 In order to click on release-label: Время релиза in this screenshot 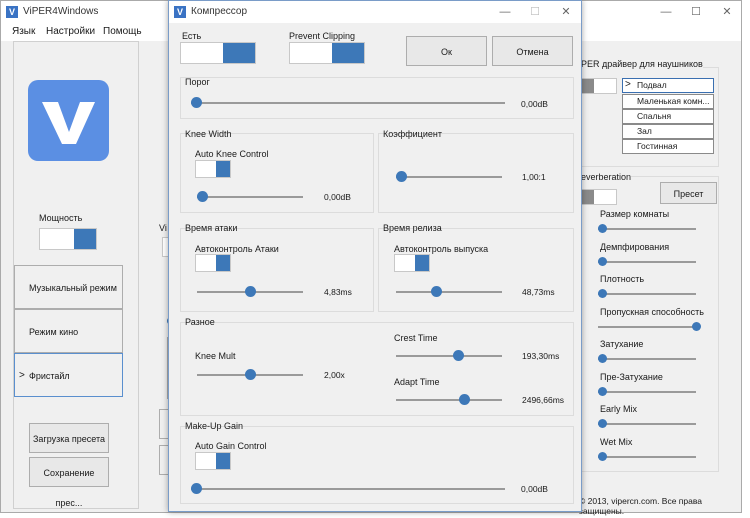, I will do `click(412, 228)`.